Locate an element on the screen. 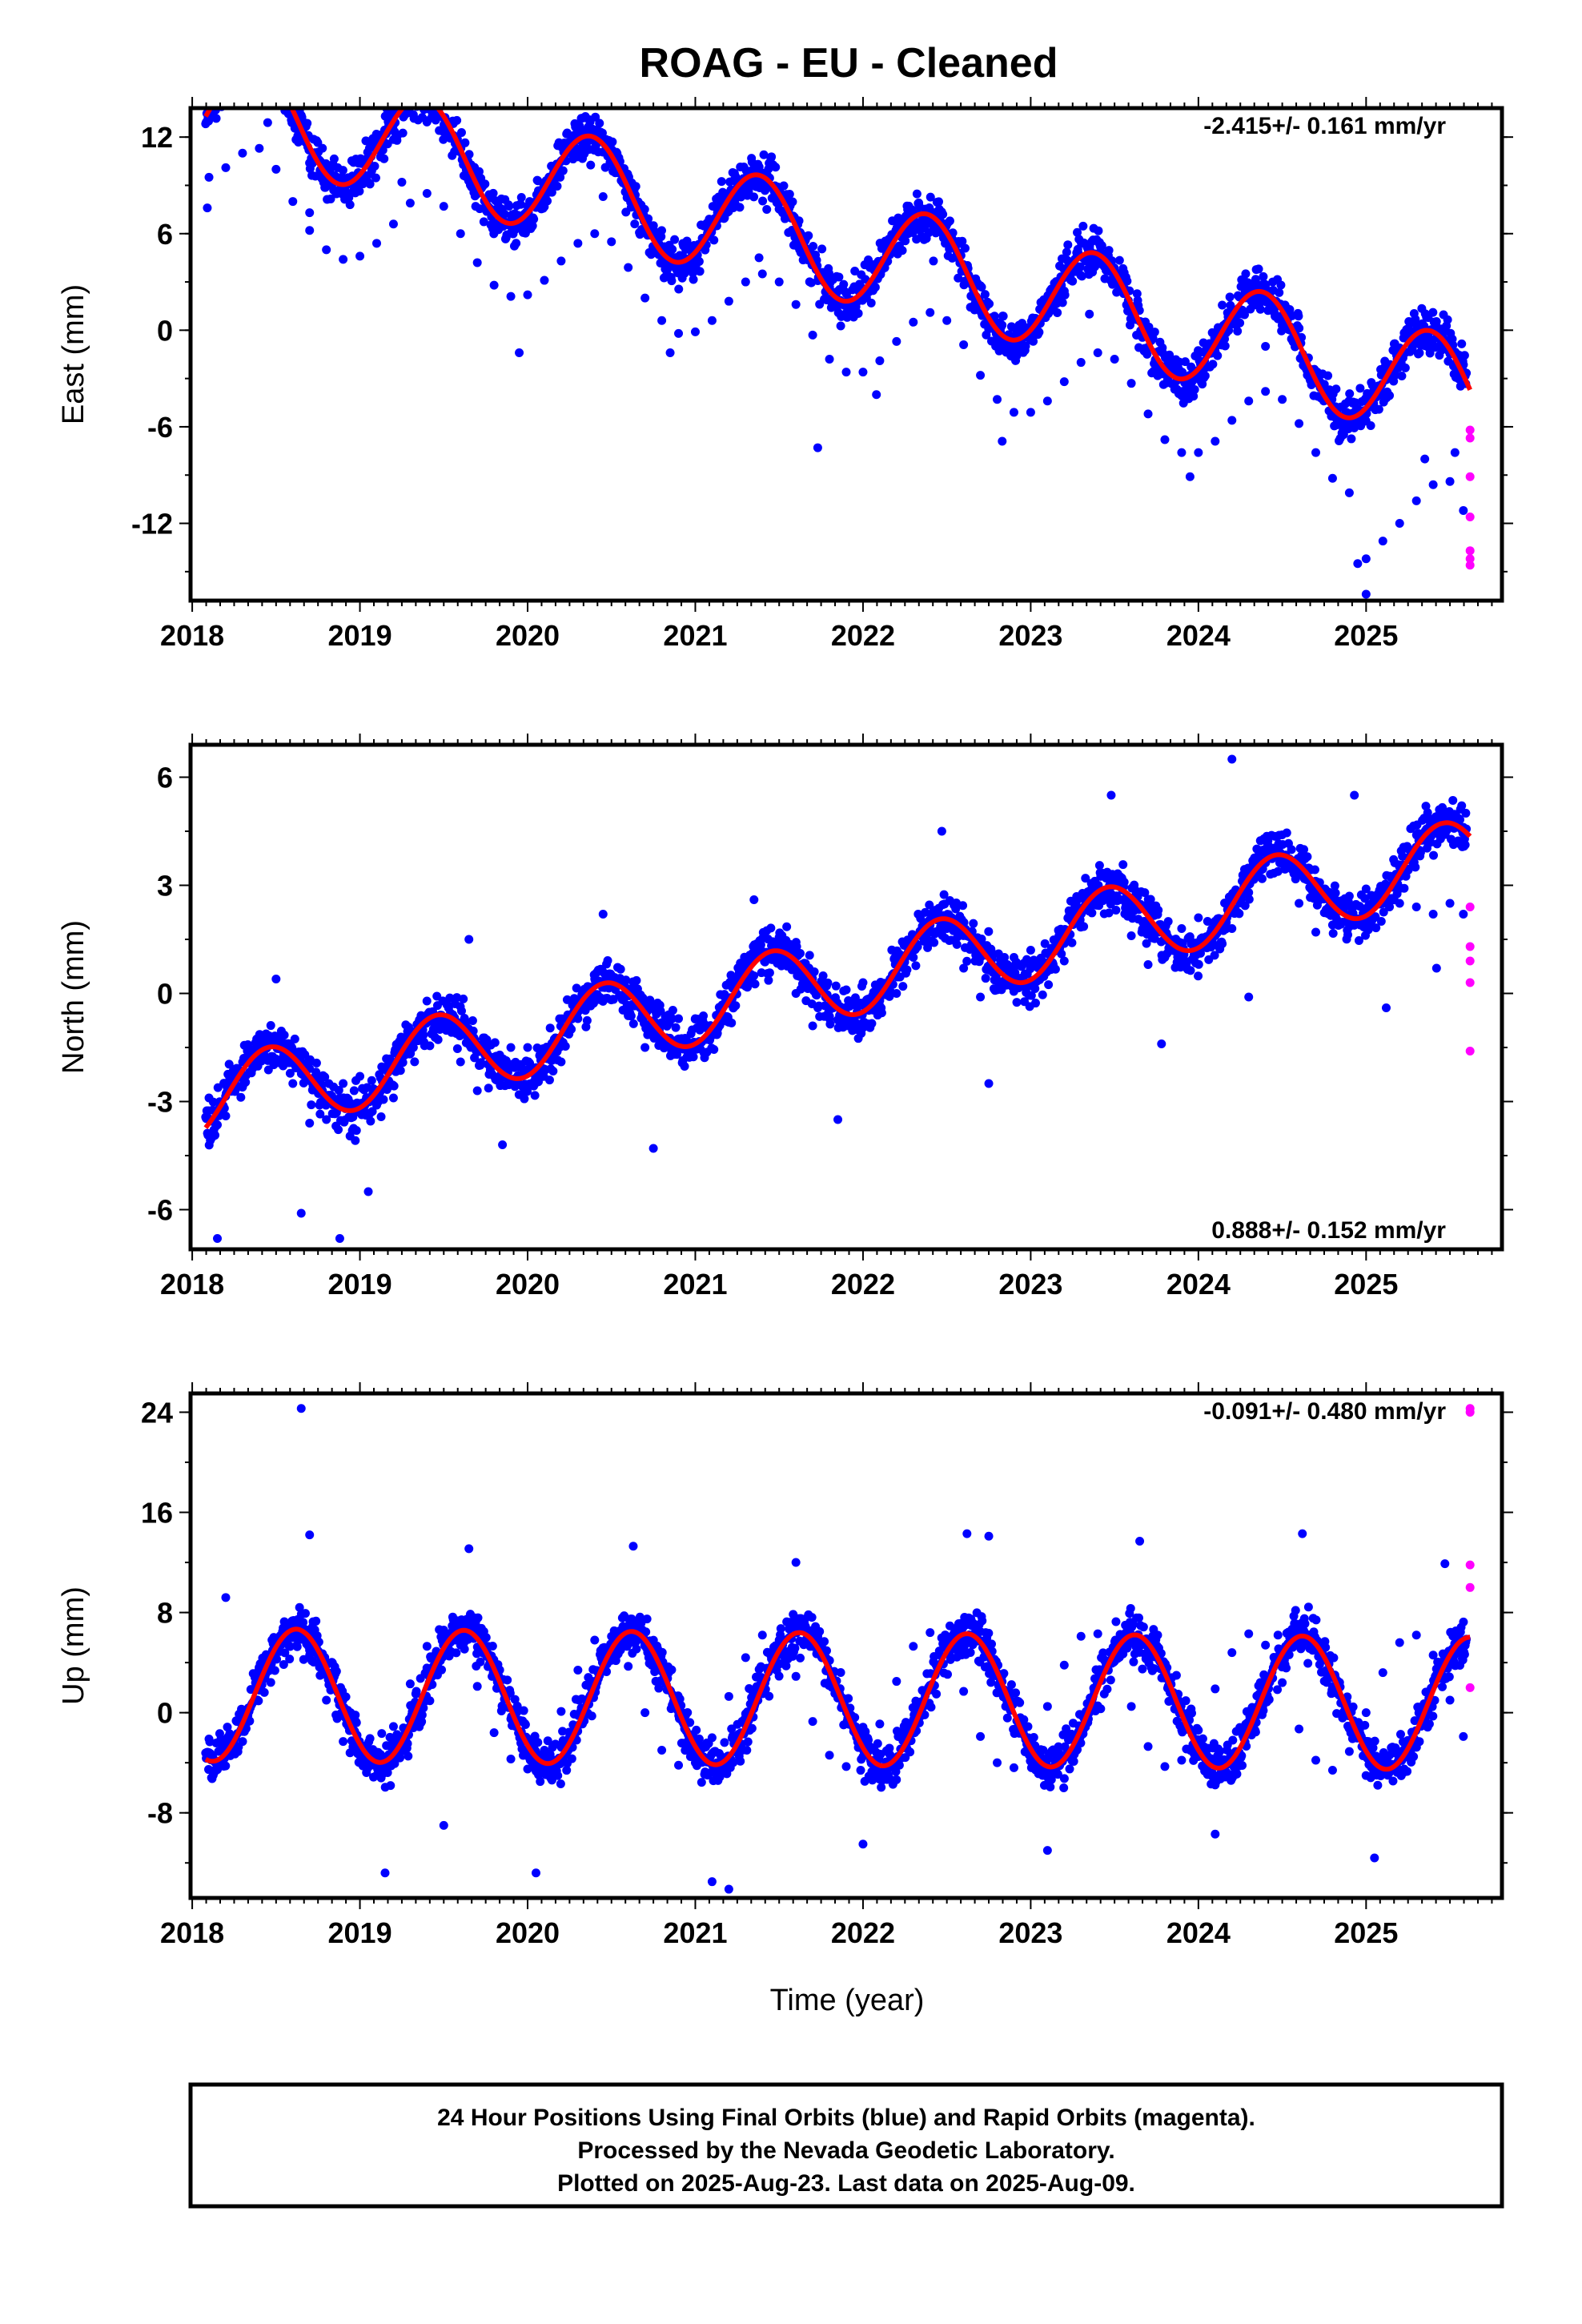 This screenshot has height=2324, width=1582. rapid-orbit-point is located at coordinates (1470, 438).